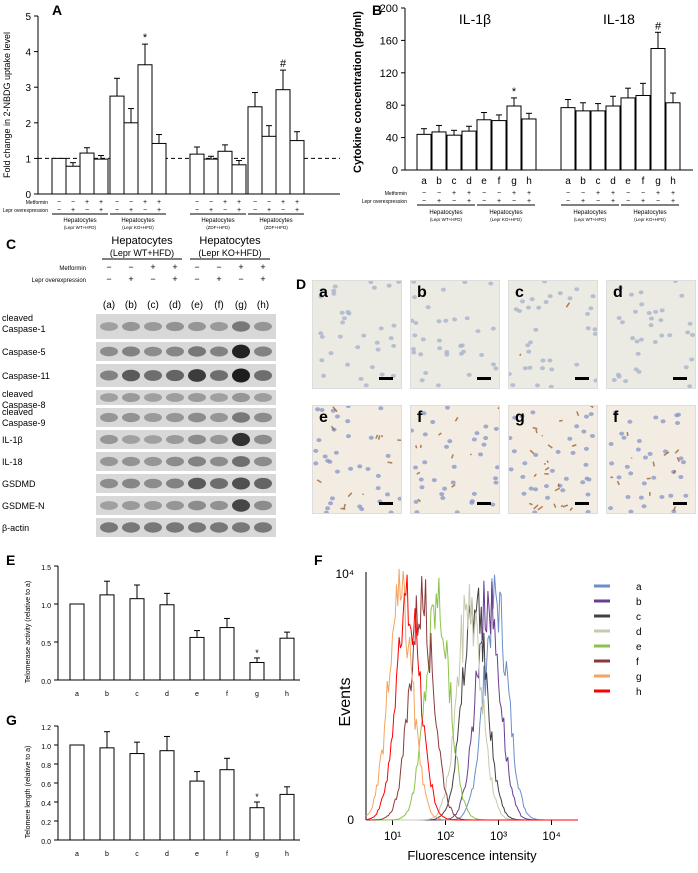 The width and height of the screenshot is (698, 873). I want to click on legend-label: e, so click(639, 647).